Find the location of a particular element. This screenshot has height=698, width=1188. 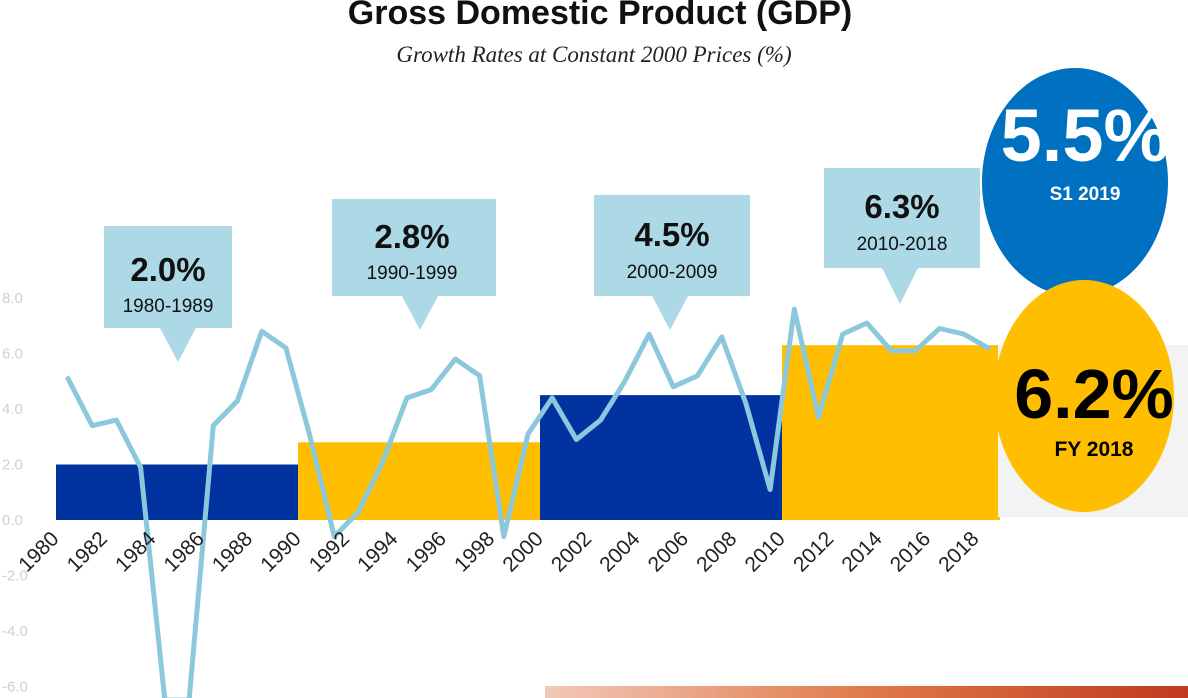

x-tick-label: 1992 is located at coordinates (329, 551).